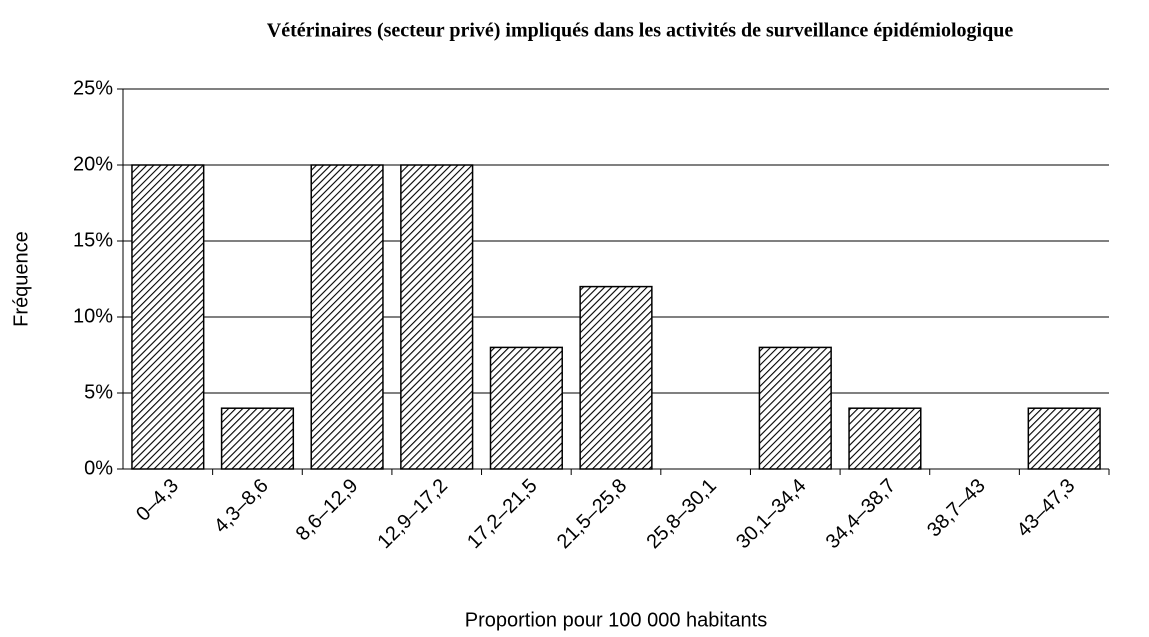  Describe the element at coordinates (956, 508) in the screenshot. I see `x-tick-label: 38,7–43` at that location.